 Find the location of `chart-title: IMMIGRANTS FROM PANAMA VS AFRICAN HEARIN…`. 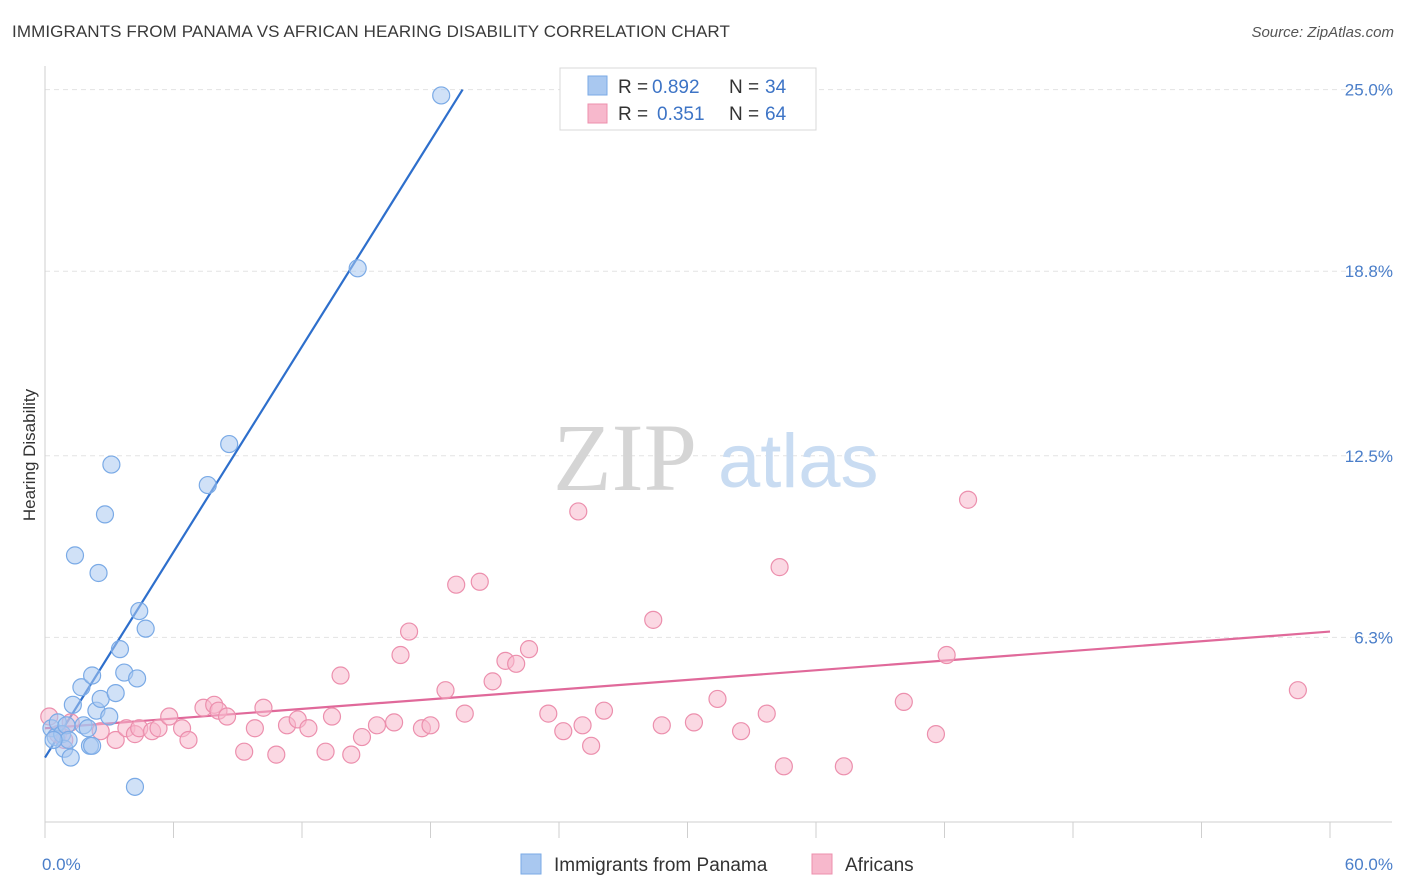

chart-title: IMMIGRANTS FROM PANAMA VS AFRICAN HEARIN… is located at coordinates (371, 31).